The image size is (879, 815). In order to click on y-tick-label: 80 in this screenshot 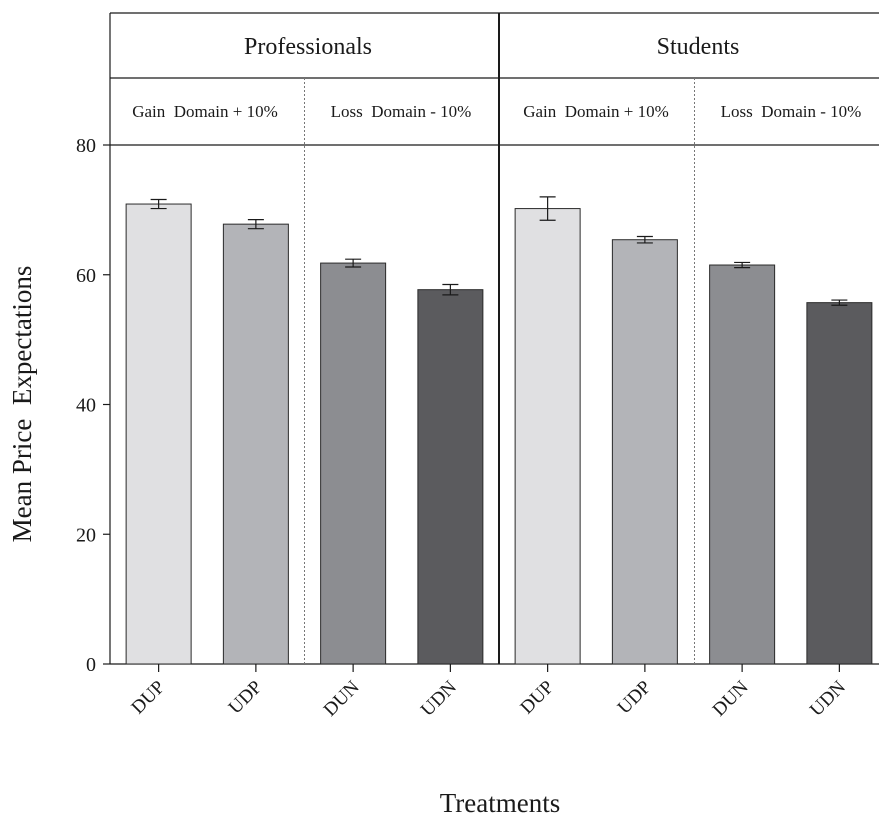, I will do `click(86, 146)`.